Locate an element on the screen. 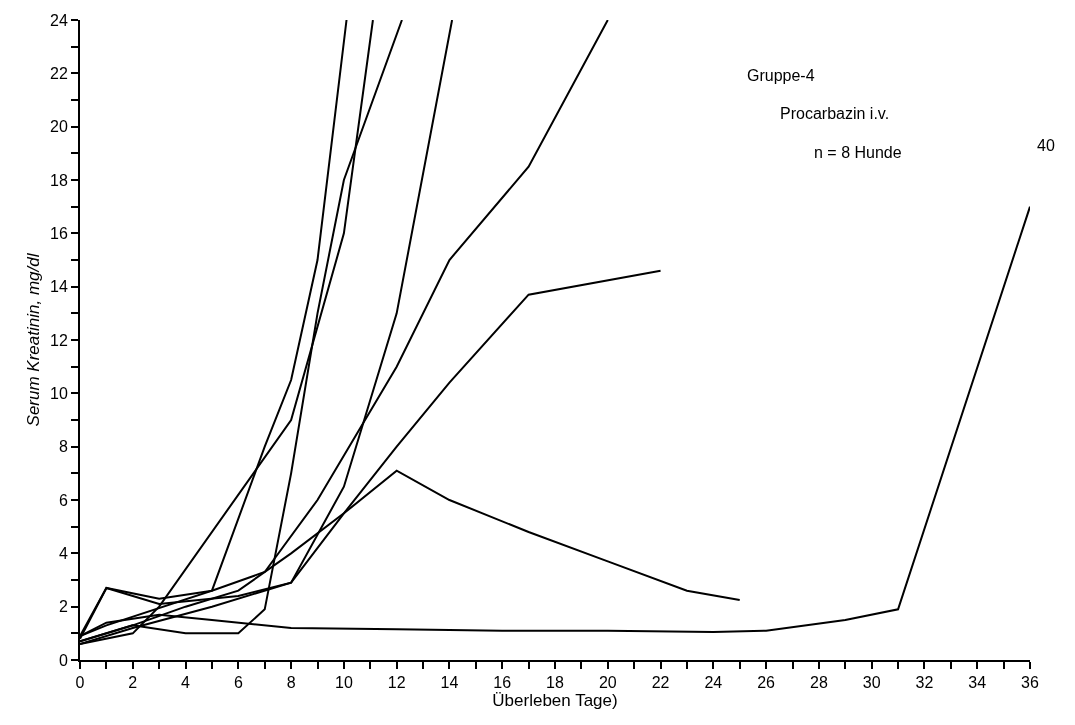 This screenshot has width=1075, height=725. y-axis-title: Serum Kreatinin, mg/dl is located at coordinates (34, 339).